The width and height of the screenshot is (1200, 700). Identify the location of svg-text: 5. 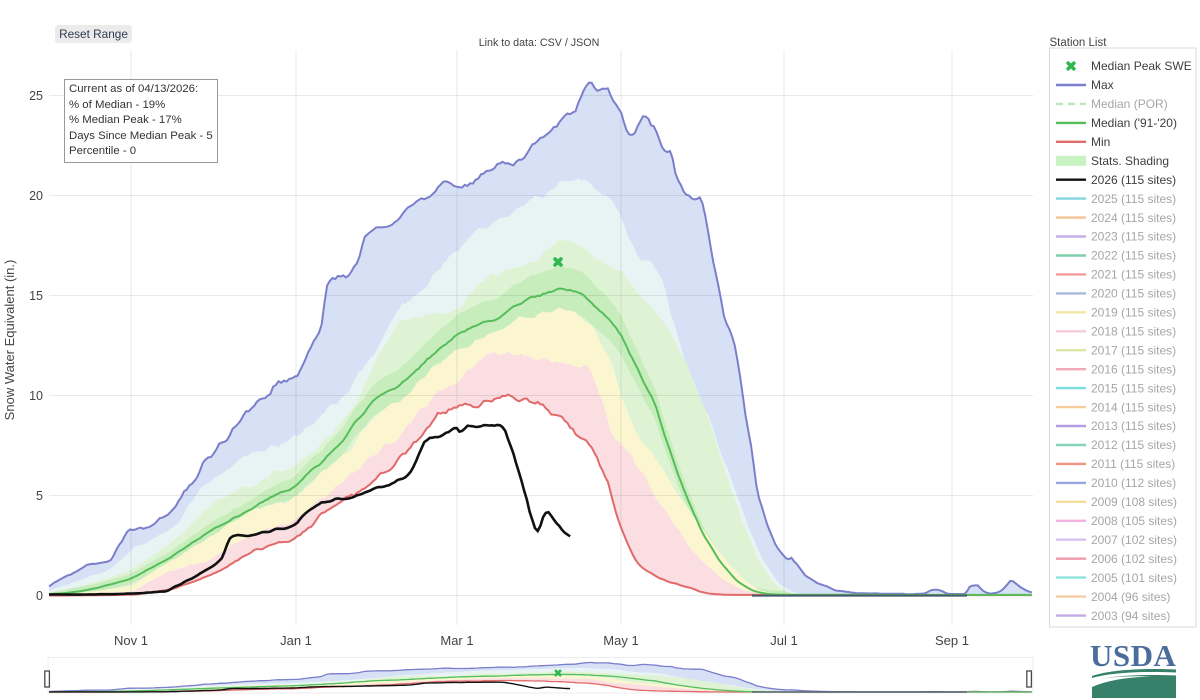
(39, 496).